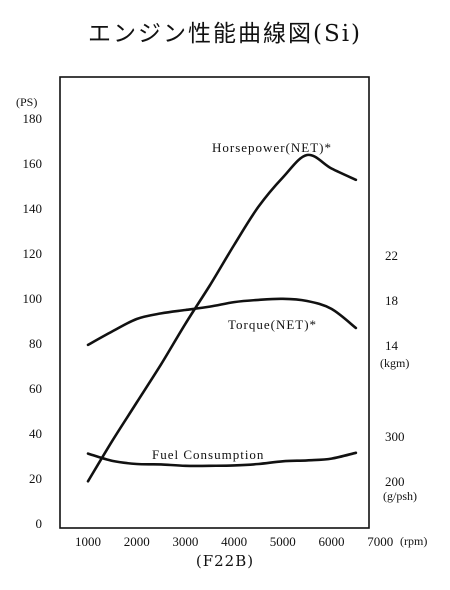 Image resolution: width=450 pixels, height=590 pixels. Describe the element at coordinates (33, 118) in the screenshot. I see `y-tick-label-left: 180` at that location.